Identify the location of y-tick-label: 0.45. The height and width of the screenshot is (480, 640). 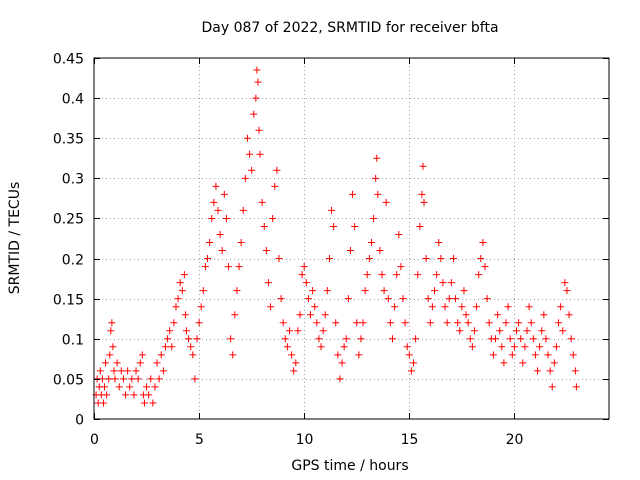
(68, 60).